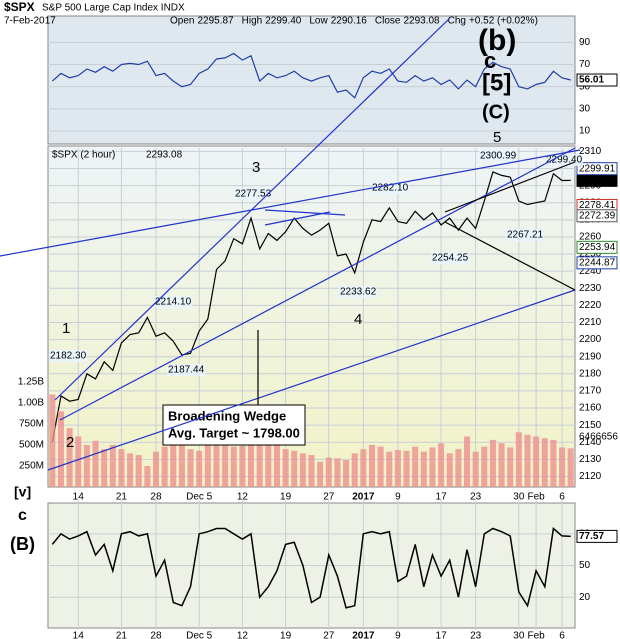 The image size is (620, 639). Describe the element at coordinates (318, 21) in the screenshot. I see `stat-label: Low` at that location.